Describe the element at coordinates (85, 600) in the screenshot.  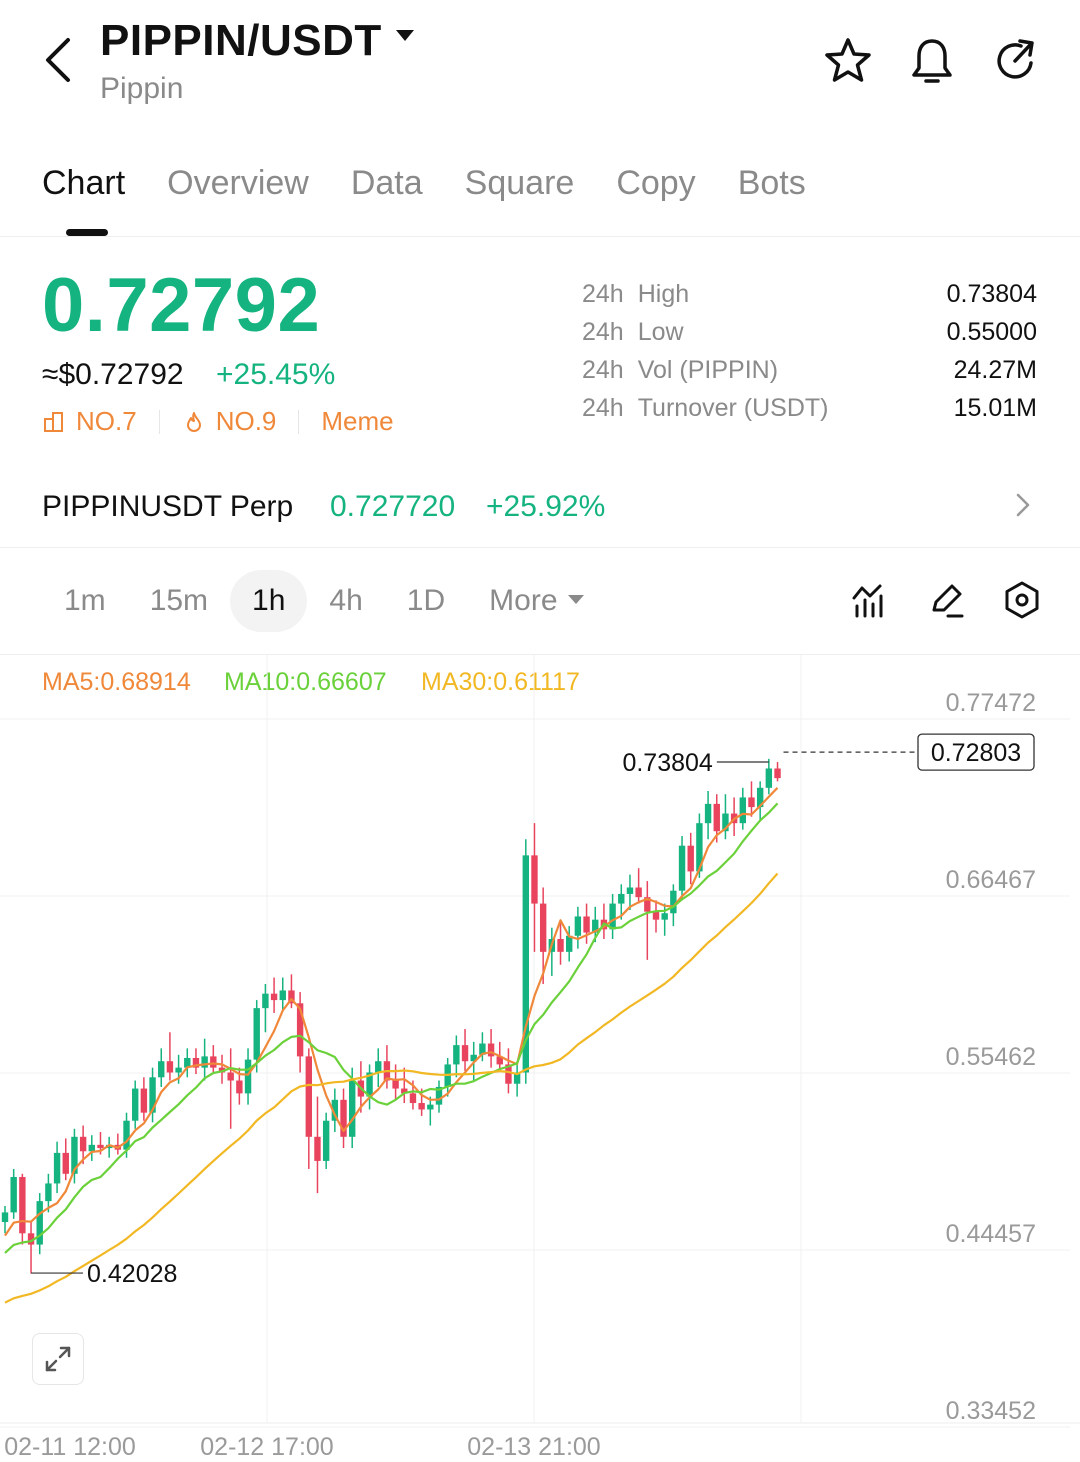
I see `interval-1m: 1m` at that location.